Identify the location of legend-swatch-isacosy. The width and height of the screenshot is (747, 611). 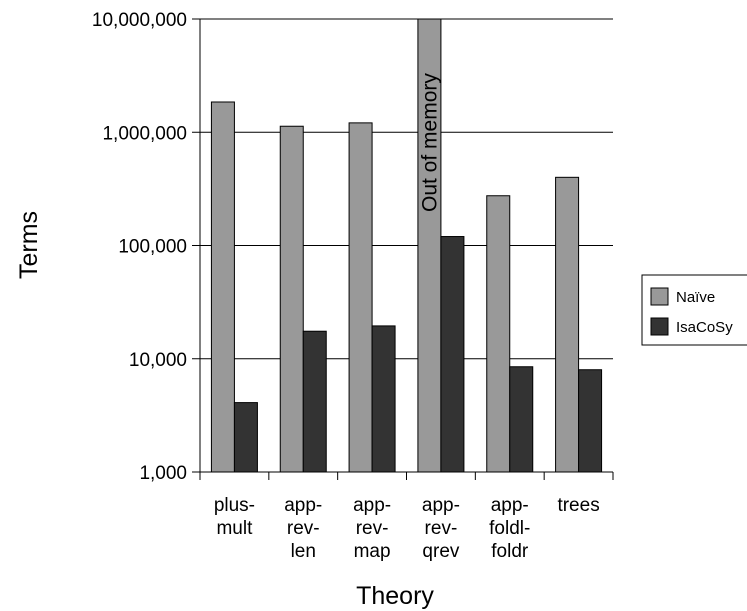
(659, 326).